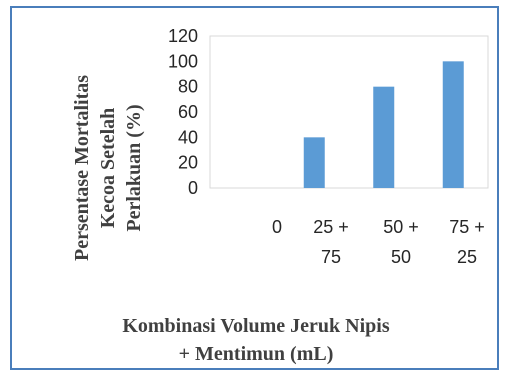 Image resolution: width=513 pixels, height=380 pixels. I want to click on x-tick-label: 25 +75, so click(331, 242).